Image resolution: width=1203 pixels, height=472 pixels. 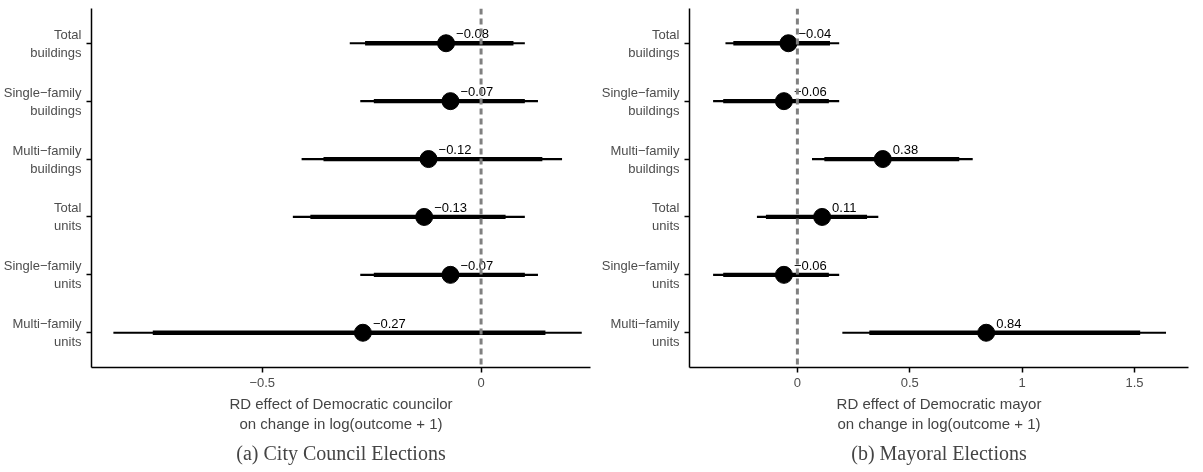 I want to click on data-label: −0.13, so click(x=451, y=207).